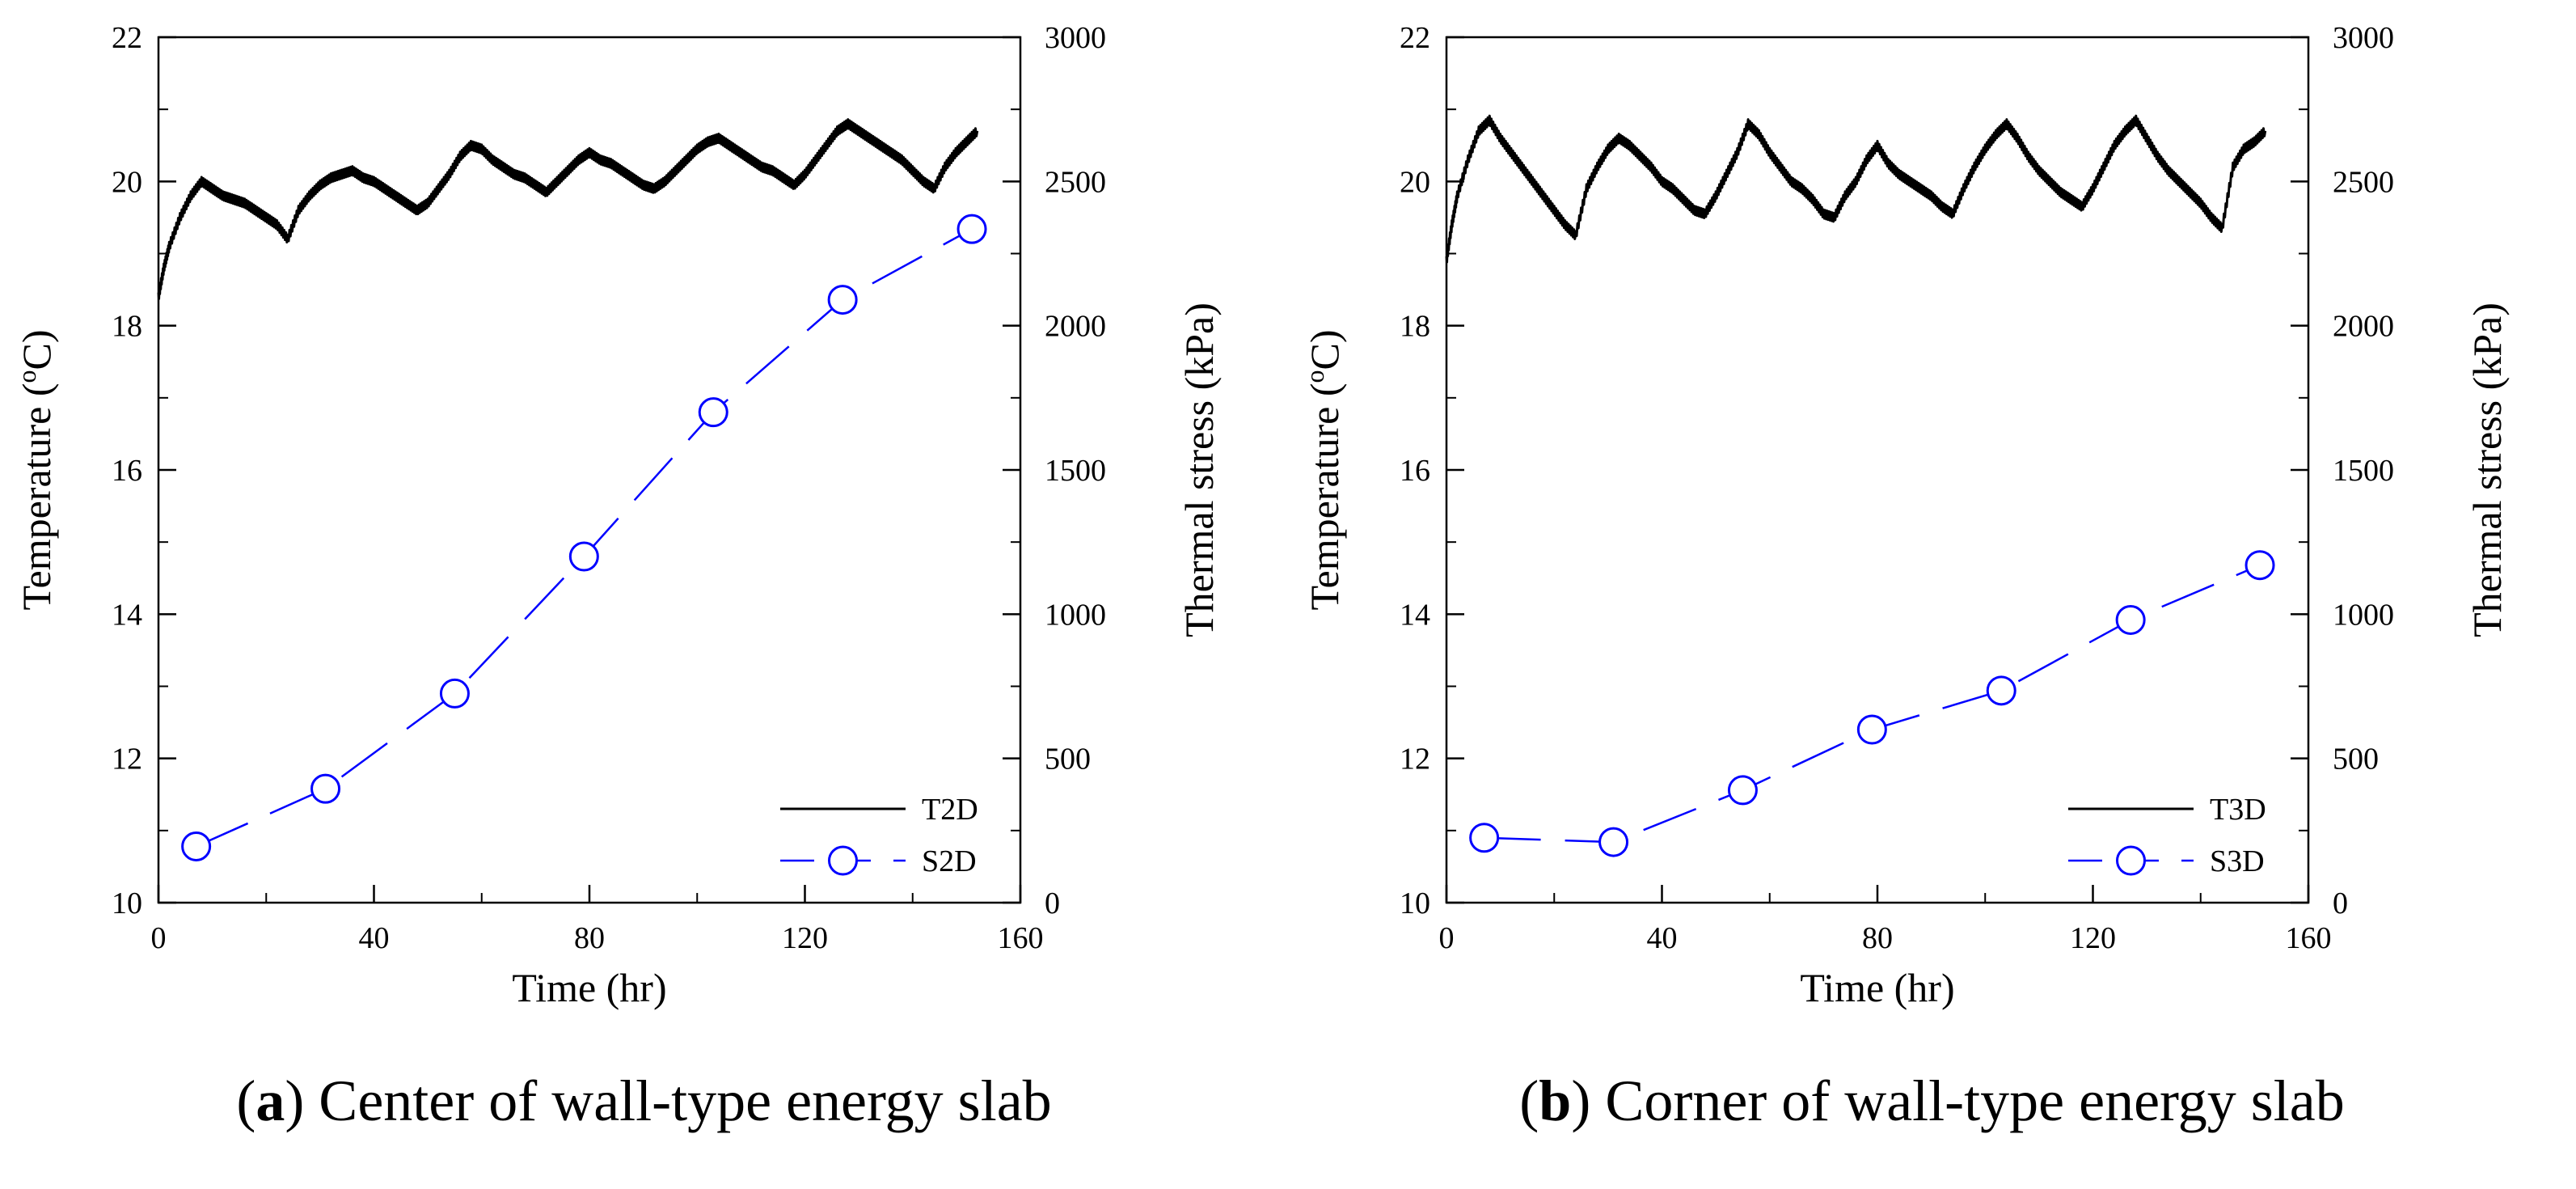  I want to click on legend-label-t3d: T3D, so click(2238, 810).